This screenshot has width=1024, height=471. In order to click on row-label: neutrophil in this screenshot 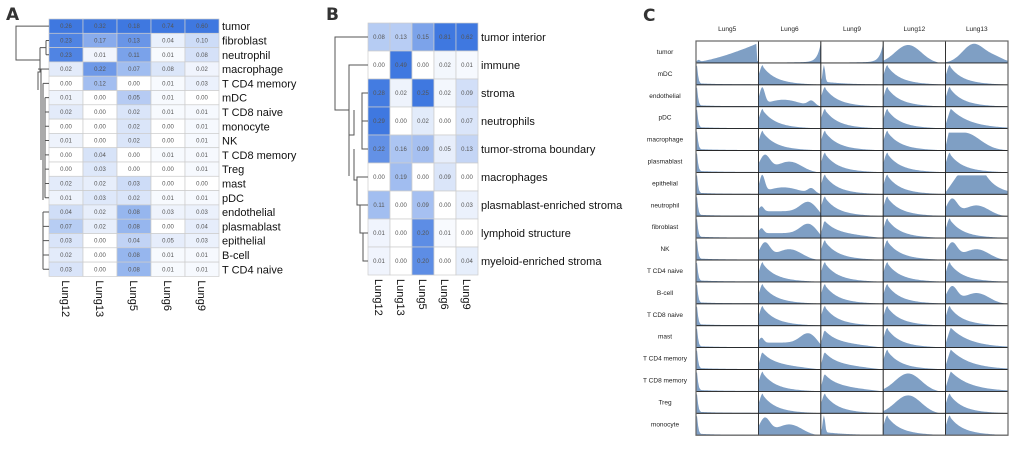, I will do `click(246, 56)`.